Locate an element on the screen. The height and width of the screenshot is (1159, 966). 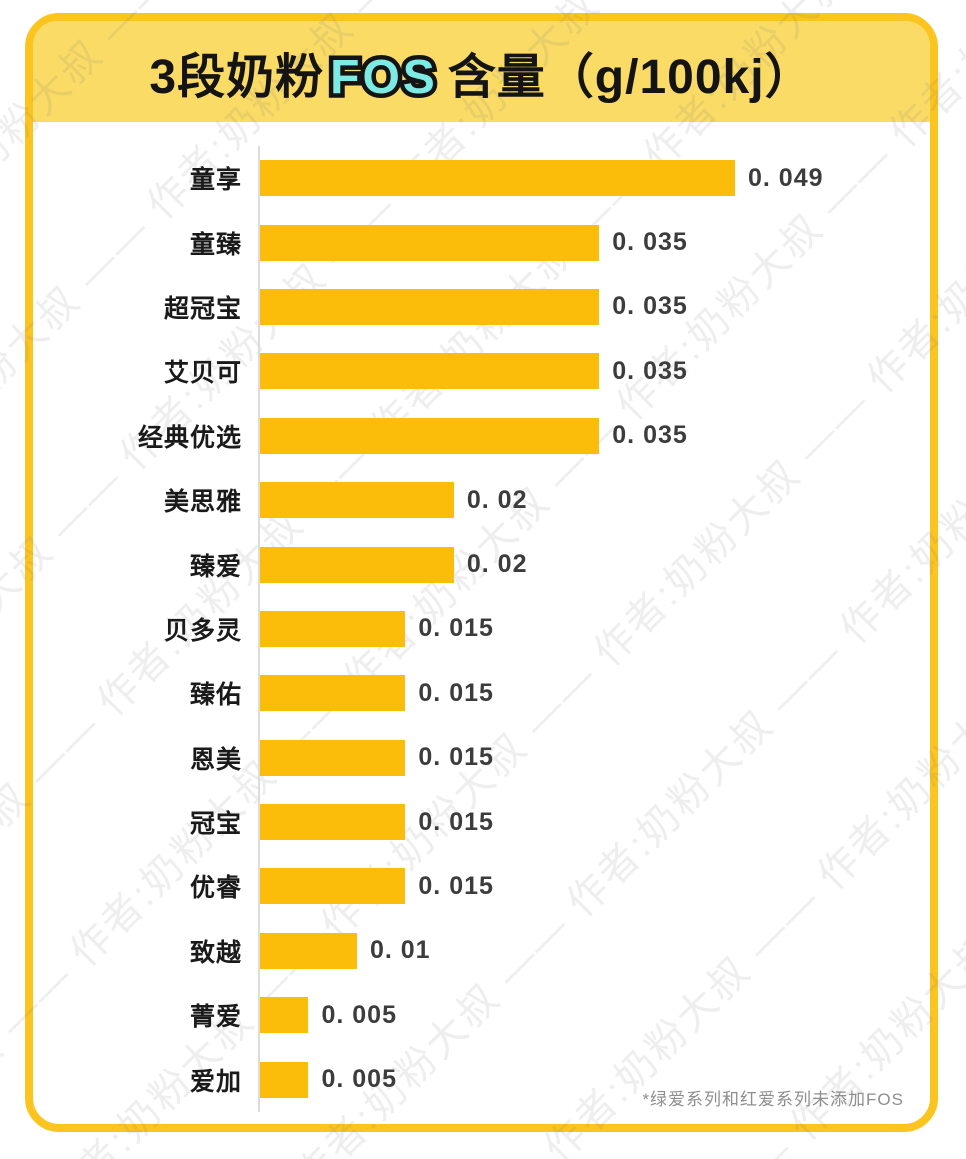
category-label: 菁爱 is located at coordinates (215, 1017).